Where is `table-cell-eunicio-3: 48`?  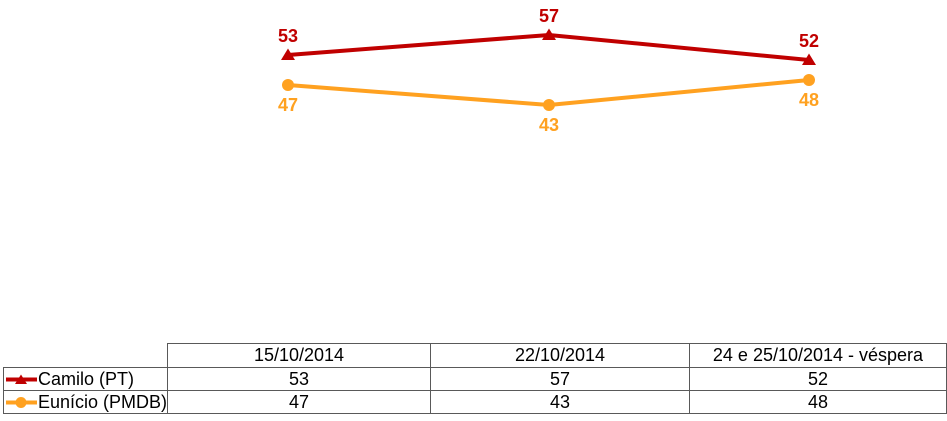 table-cell-eunicio-3: 48 is located at coordinates (817, 402).